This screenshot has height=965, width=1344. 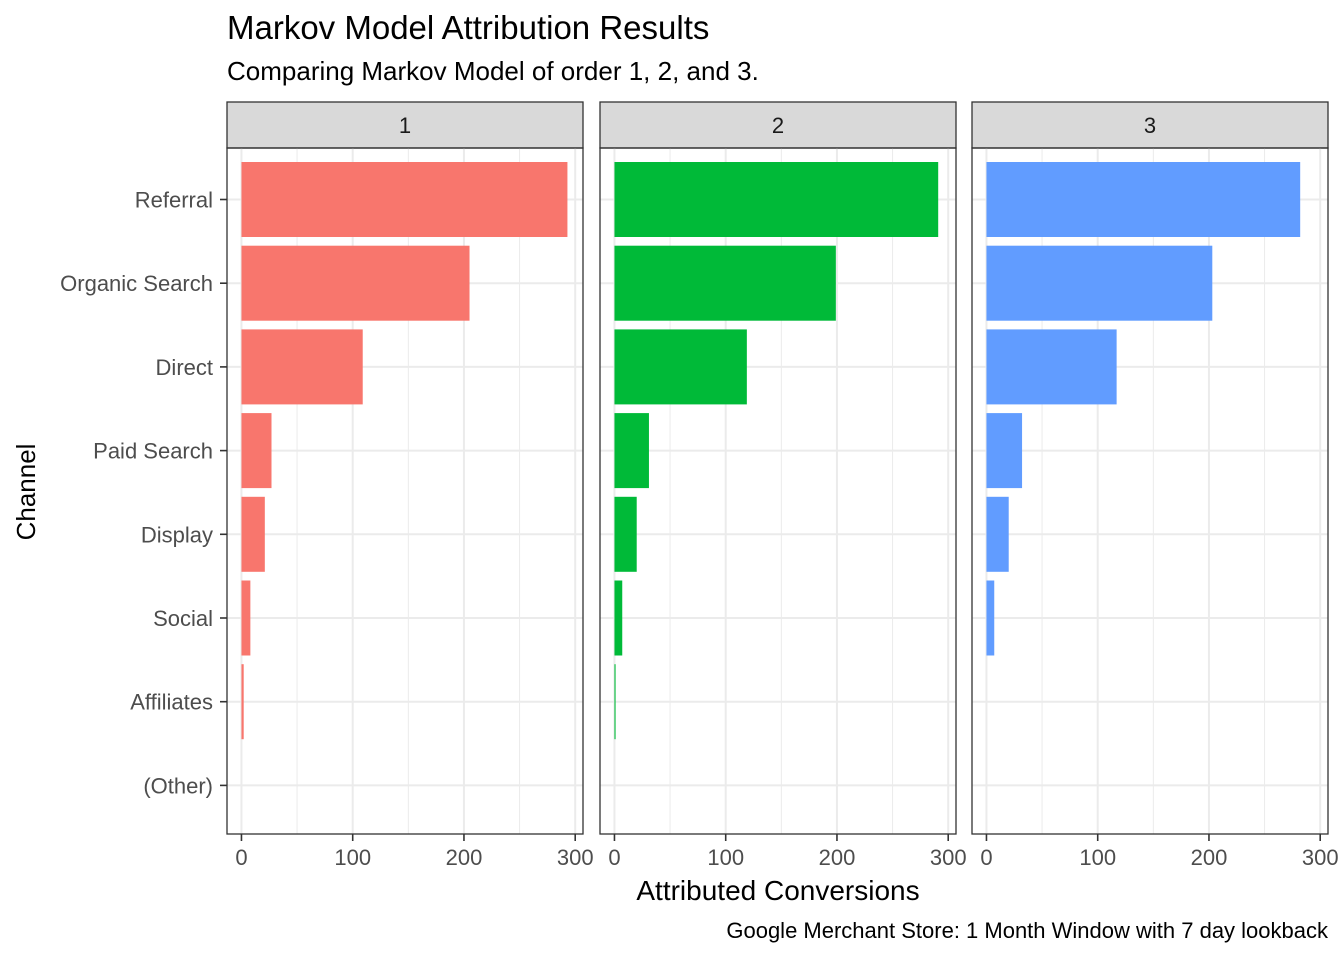 I want to click on y-tick-label: Referral, so click(x=174, y=200).